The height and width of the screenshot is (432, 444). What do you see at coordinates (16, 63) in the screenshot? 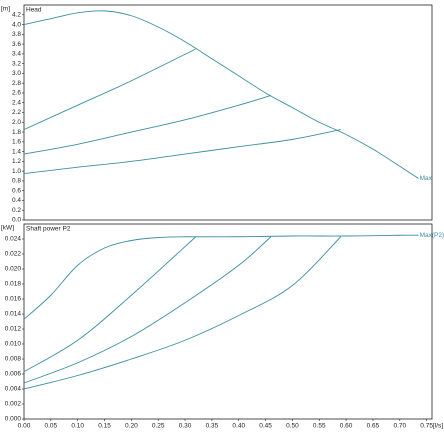
I see `y-tick-label: 3.2` at bounding box center [16, 63].